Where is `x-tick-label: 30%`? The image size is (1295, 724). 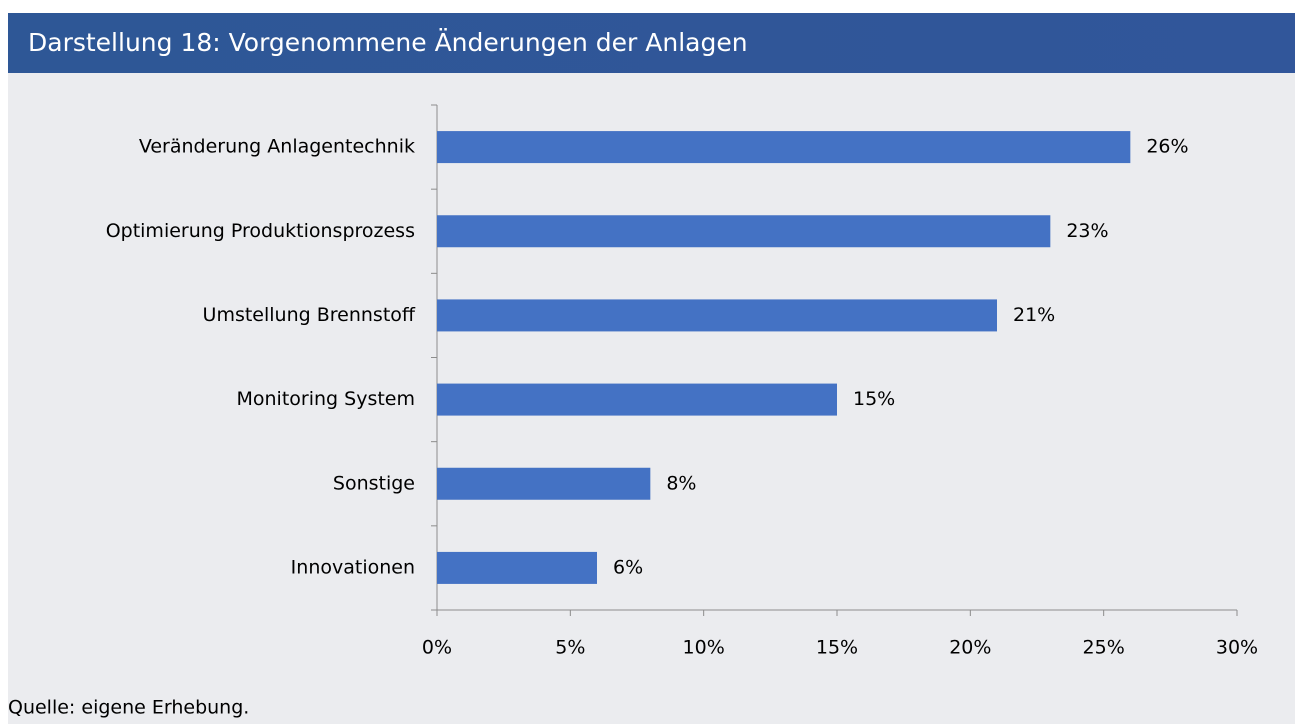
x-tick-label: 30% is located at coordinates (1237, 648).